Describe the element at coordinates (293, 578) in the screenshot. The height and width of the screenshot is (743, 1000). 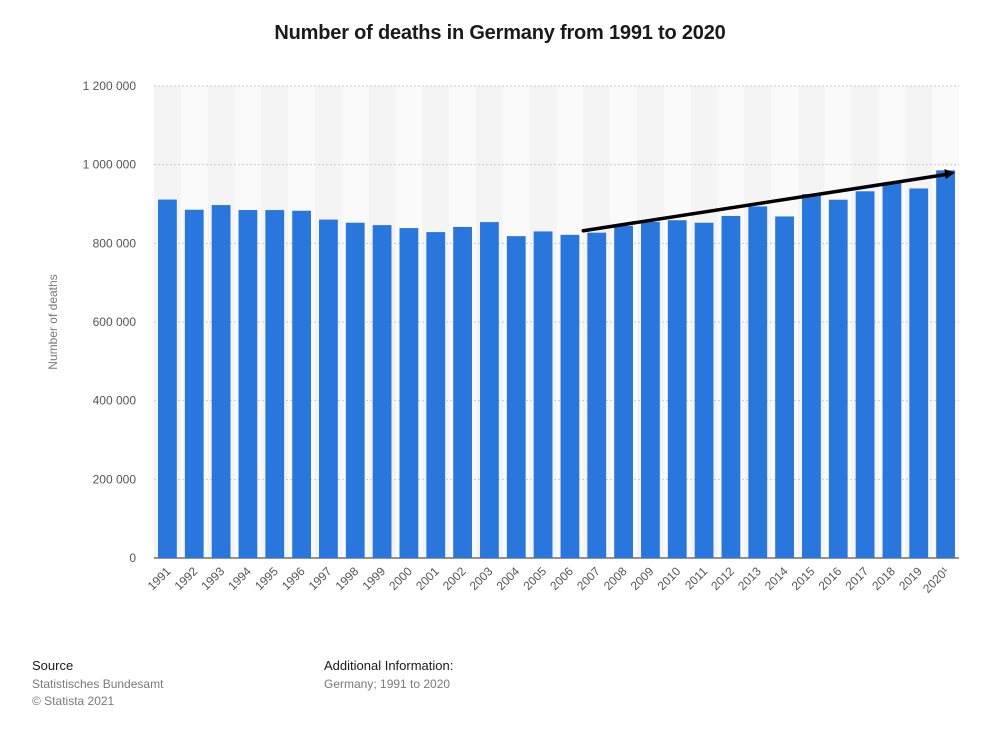
I see `x-tick-label: 1996` at that location.